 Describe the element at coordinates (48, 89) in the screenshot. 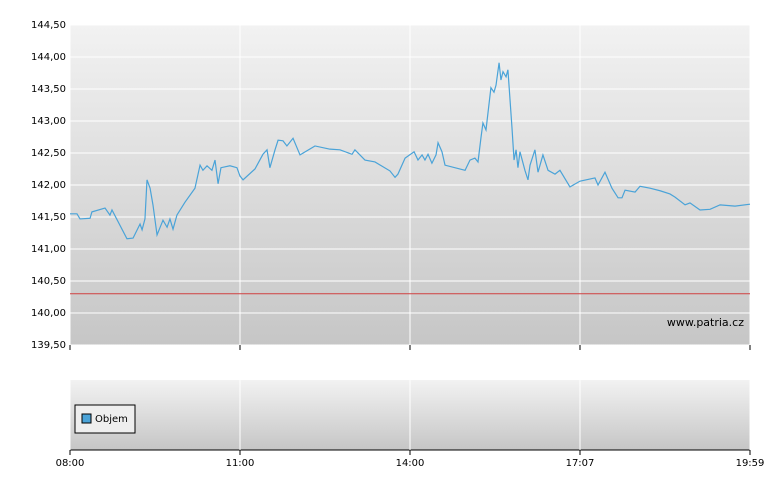

I see `y-tick-label: 143,50` at that location.